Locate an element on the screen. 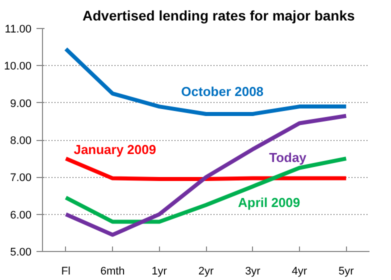 Image resolution: width=391 pixels, height=280 pixels. x-tick-label: 1yr is located at coordinates (160, 272).